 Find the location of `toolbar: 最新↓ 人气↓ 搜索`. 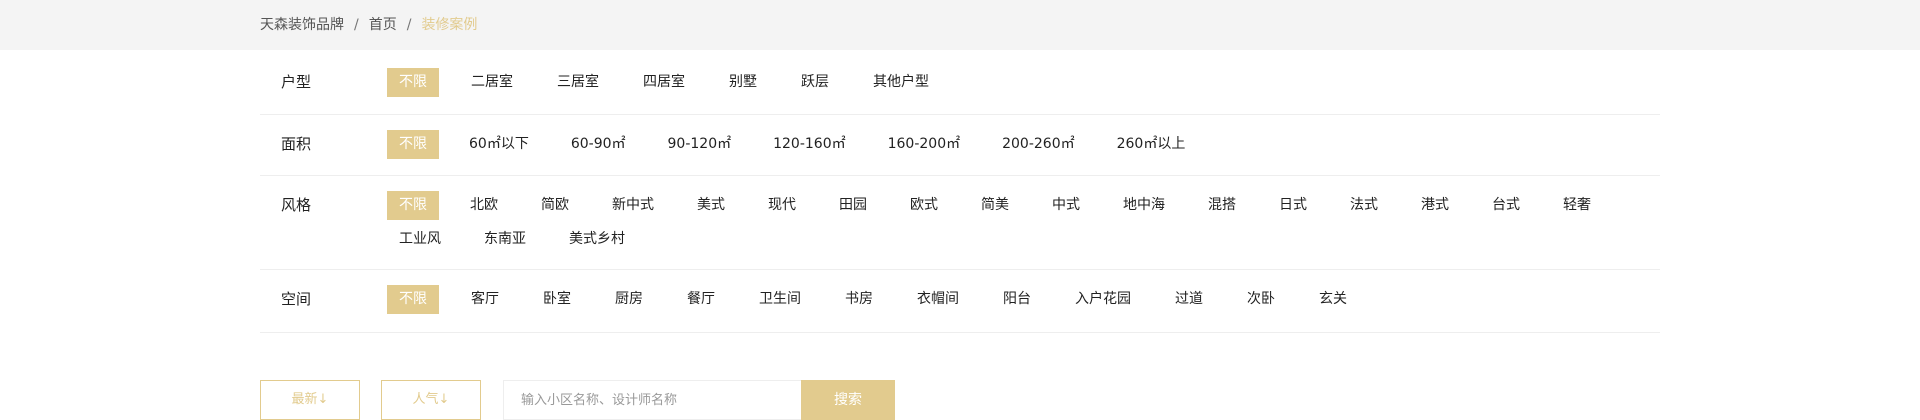

toolbar: 最新↓ 人气↓ 搜索 is located at coordinates (610, 400).